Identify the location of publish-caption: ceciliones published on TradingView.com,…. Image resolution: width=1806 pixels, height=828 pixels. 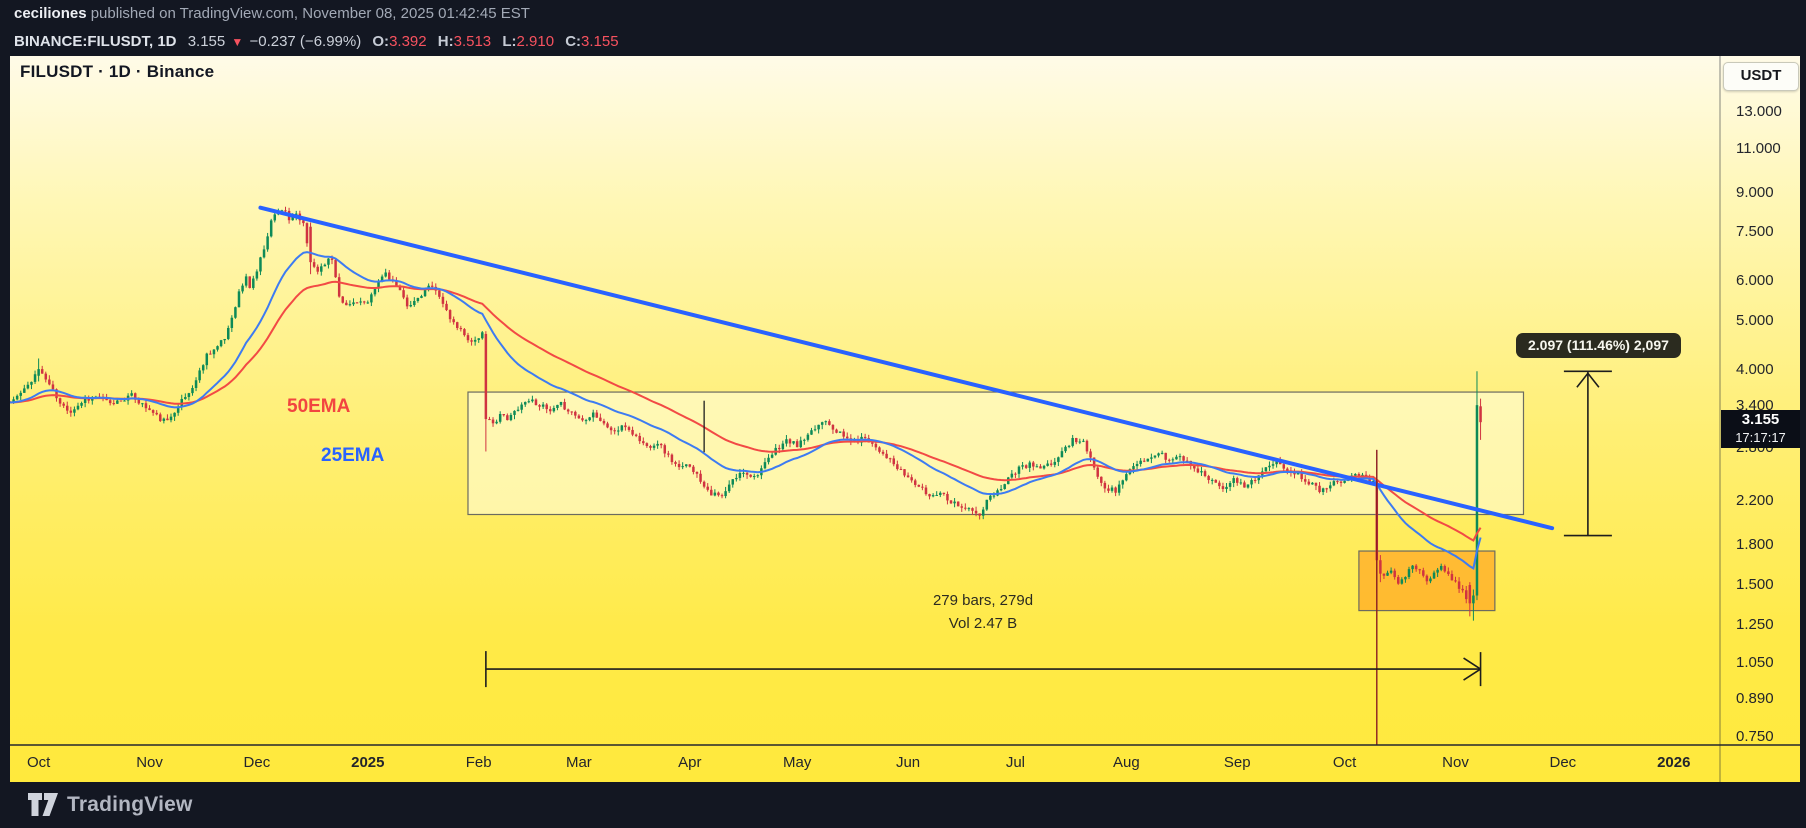
(903, 14).